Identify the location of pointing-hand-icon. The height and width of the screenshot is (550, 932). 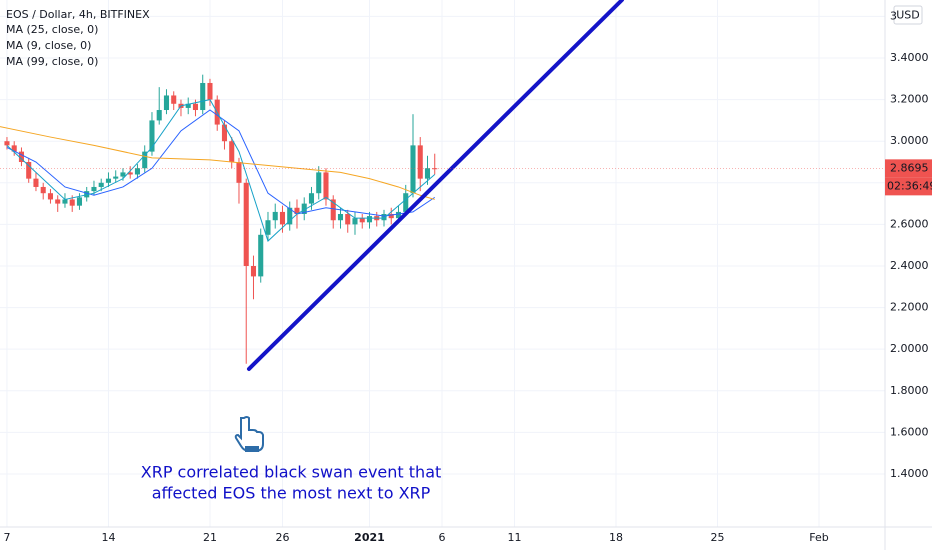
(249, 434).